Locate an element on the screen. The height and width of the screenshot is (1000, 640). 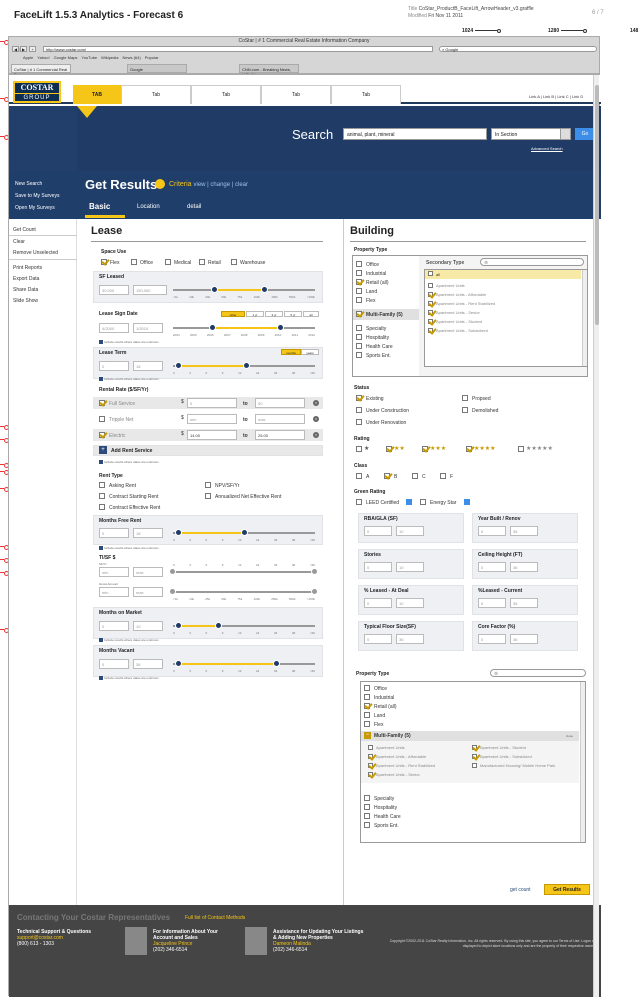
date-range-5yr: 5 yr is located at coordinates (293, 314).